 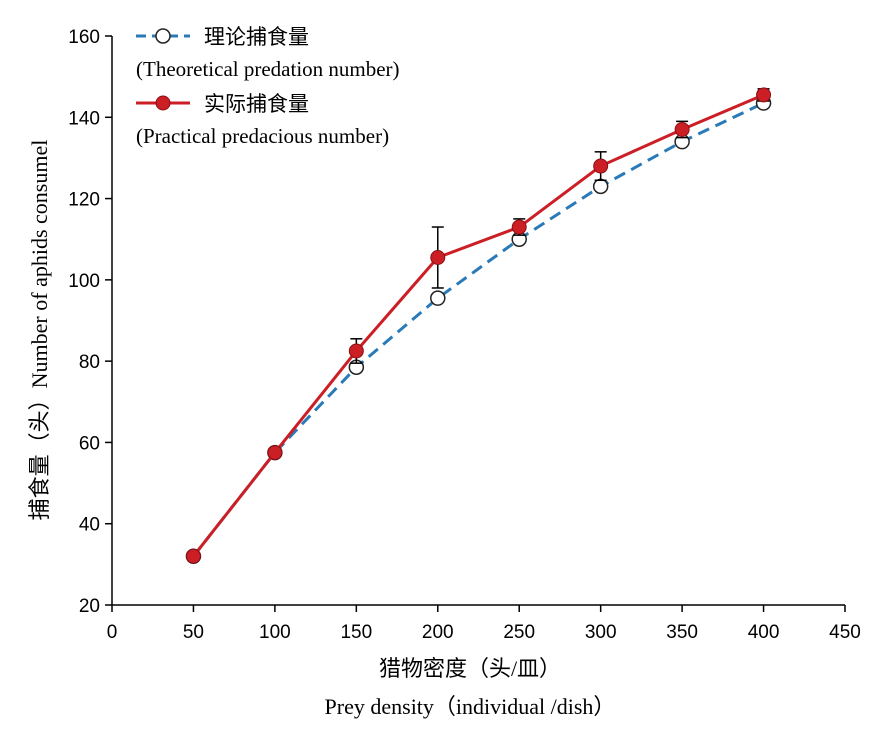 What do you see at coordinates (84, 118) in the screenshot?
I see `y-tick-label: 140` at bounding box center [84, 118].